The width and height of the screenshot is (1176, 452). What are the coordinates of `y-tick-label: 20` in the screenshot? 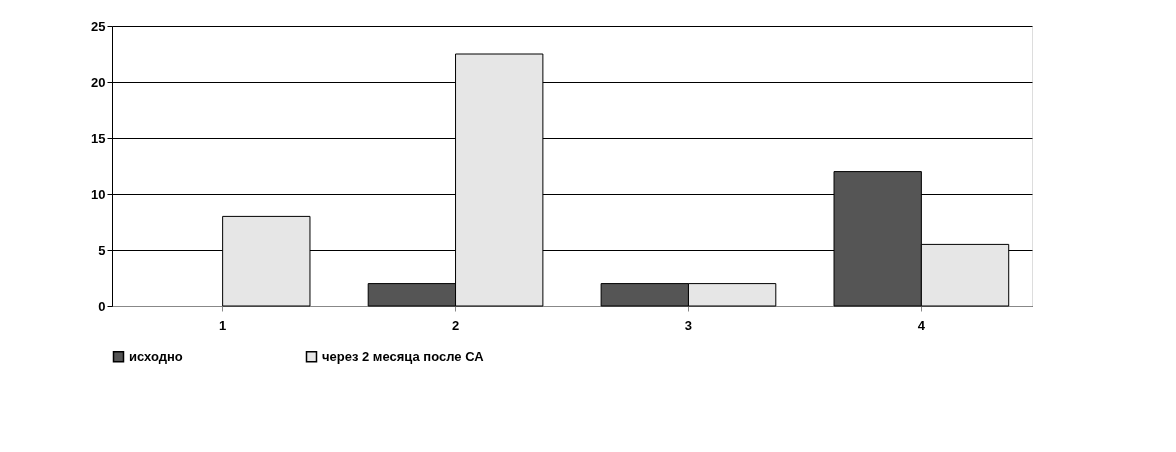 It's located at (98, 82).